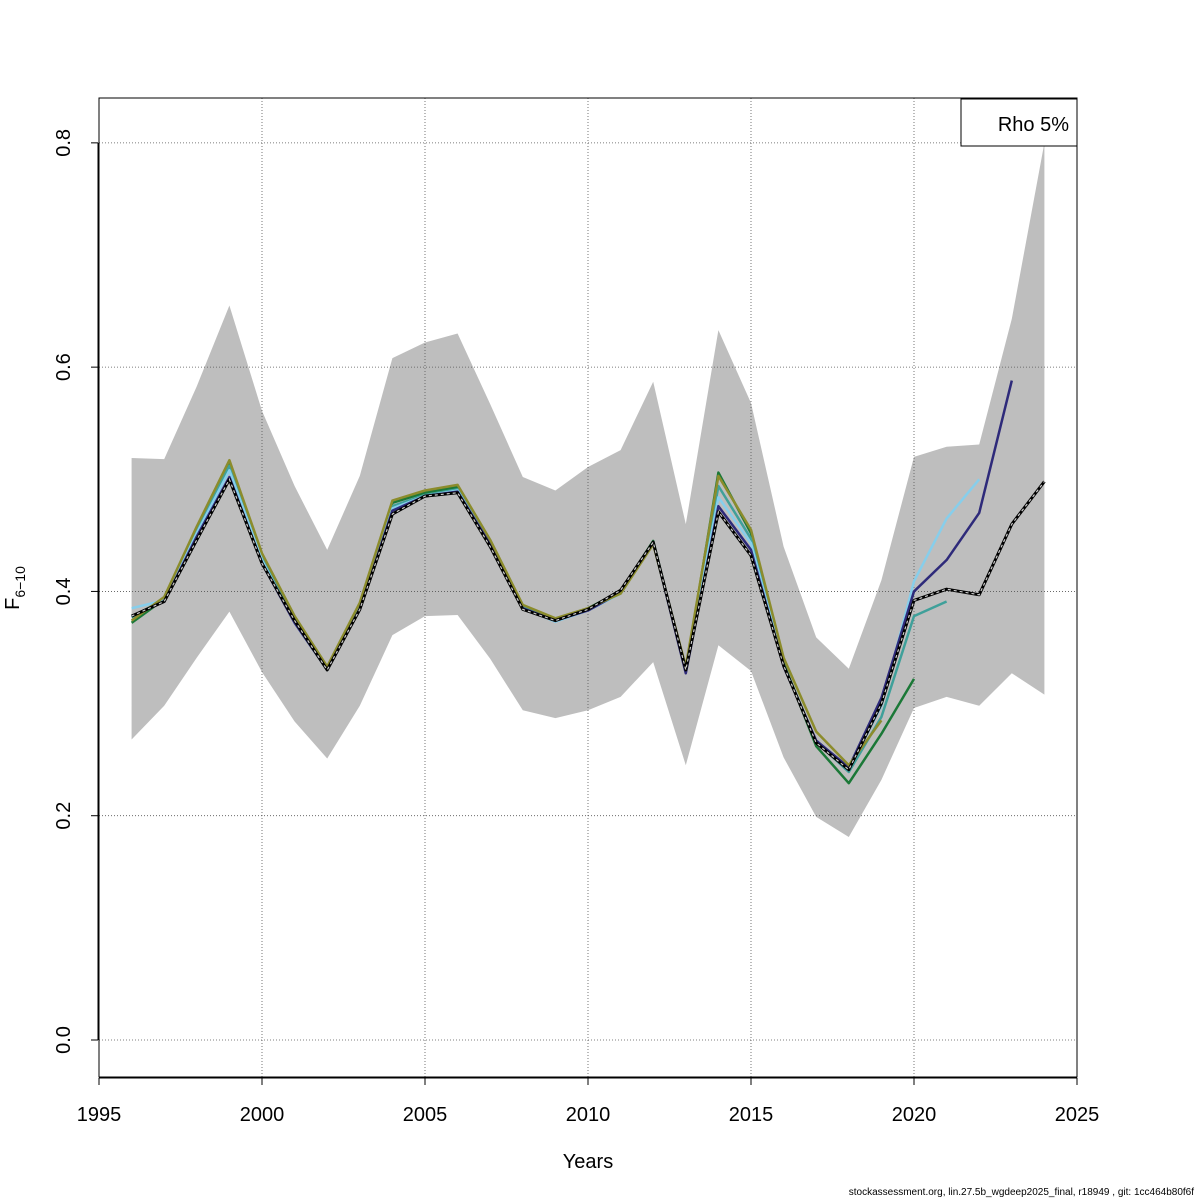  I want to click on y-axis-title-subscript: 6−10, so click(20, 582).